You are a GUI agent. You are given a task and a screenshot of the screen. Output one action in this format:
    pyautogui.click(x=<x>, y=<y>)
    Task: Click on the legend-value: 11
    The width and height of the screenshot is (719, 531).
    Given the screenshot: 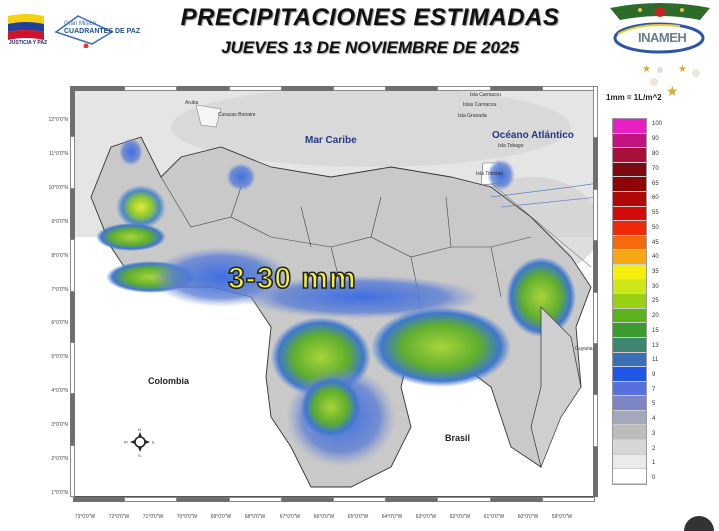 What is the action you would take?
    pyautogui.click(x=655, y=360)
    